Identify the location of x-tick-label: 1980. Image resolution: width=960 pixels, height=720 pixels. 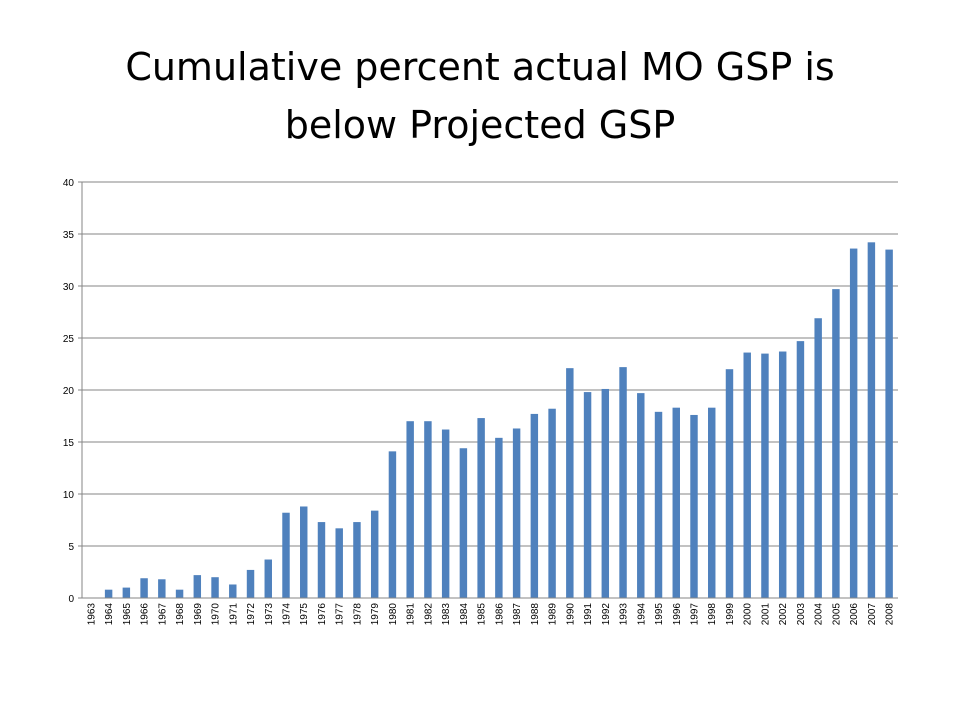
(393, 614).